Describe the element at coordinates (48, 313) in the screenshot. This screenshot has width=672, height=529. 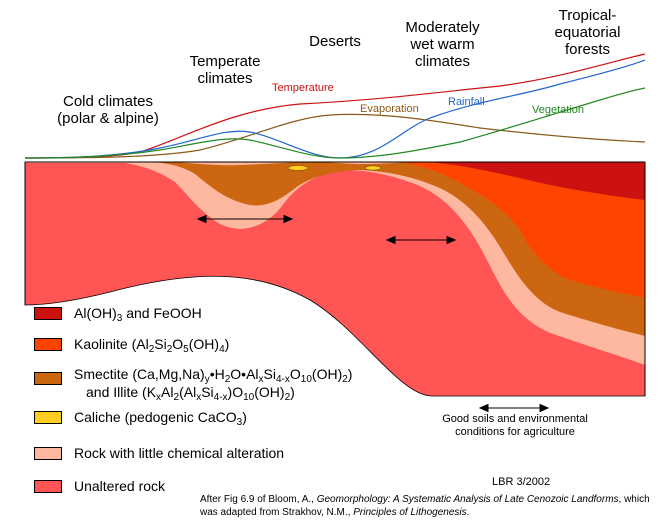
I see `legend-swatch-aloh` at that location.